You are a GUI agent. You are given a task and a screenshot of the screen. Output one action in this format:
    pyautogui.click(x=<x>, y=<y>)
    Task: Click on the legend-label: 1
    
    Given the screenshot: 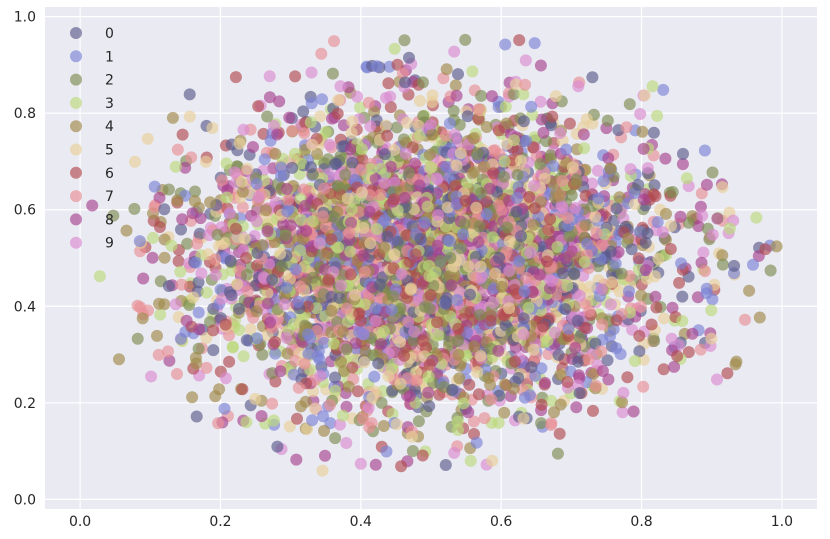 What is the action you would take?
    pyautogui.click(x=109, y=57)
    